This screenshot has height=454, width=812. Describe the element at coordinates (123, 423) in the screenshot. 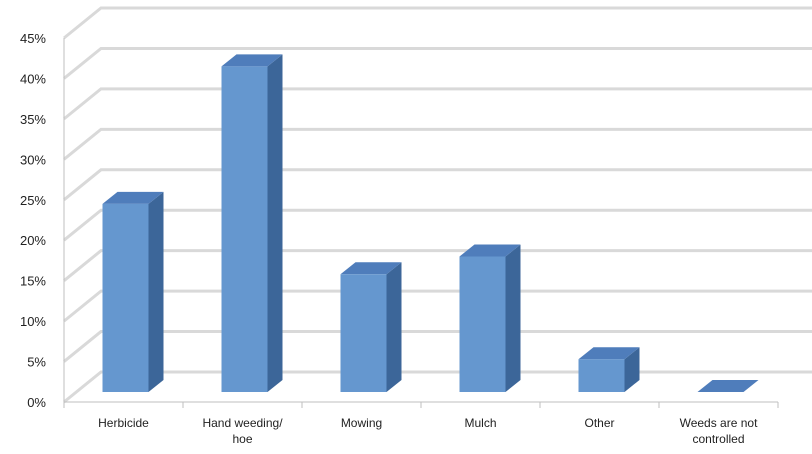

I see `x-tick-label: Herbicide` at that location.